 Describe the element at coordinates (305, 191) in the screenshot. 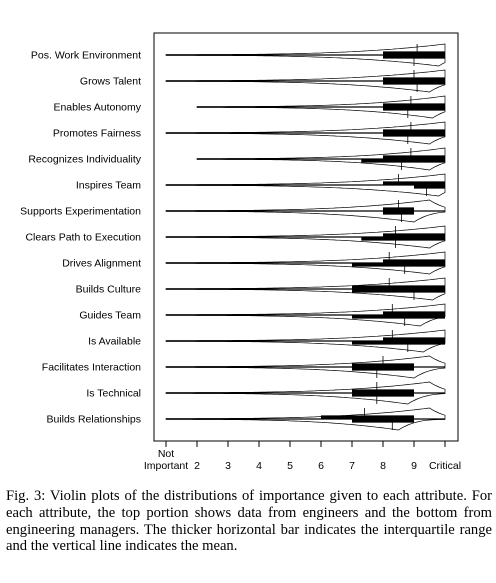

I see `managers-violin-outline` at that location.